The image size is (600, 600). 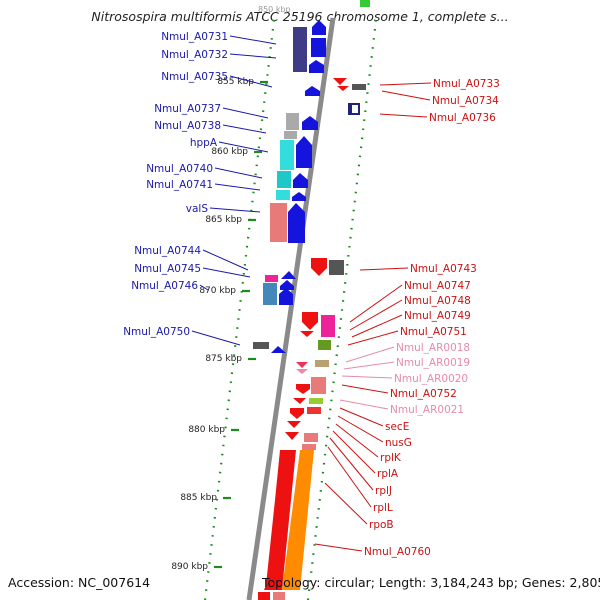 What do you see at coordinates (383, 508) in the screenshot?
I see `gene-label: rplL` at bounding box center [383, 508].